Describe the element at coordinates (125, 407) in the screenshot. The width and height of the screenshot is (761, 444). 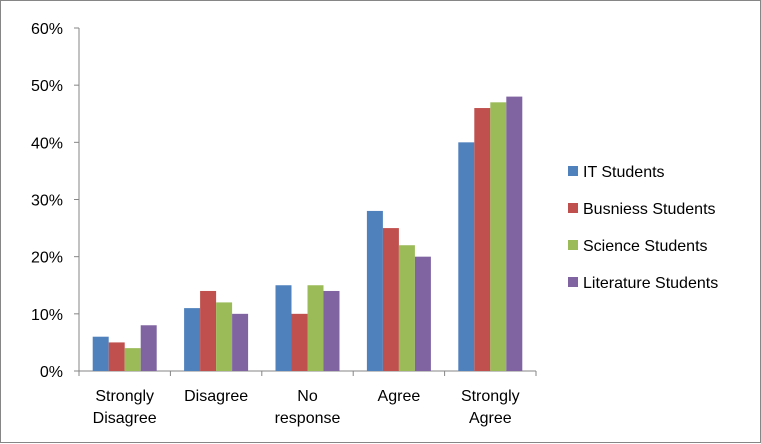
I see `x-category-label: Strongly Disagree` at that location.